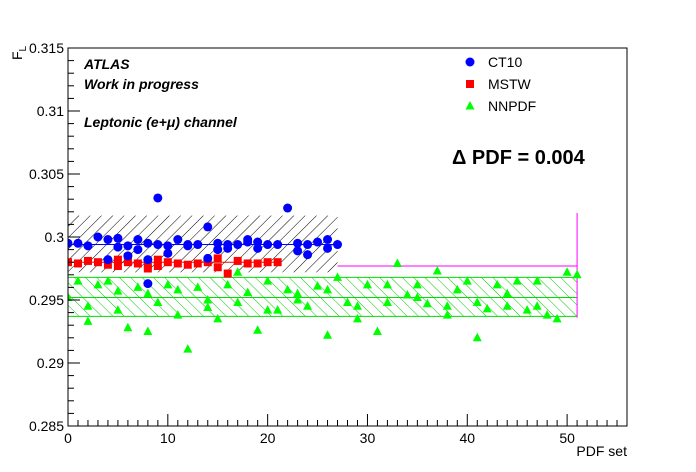 This screenshot has height=472, width=696. I want to click on y-tick-label: 0.315, so click(46, 48).